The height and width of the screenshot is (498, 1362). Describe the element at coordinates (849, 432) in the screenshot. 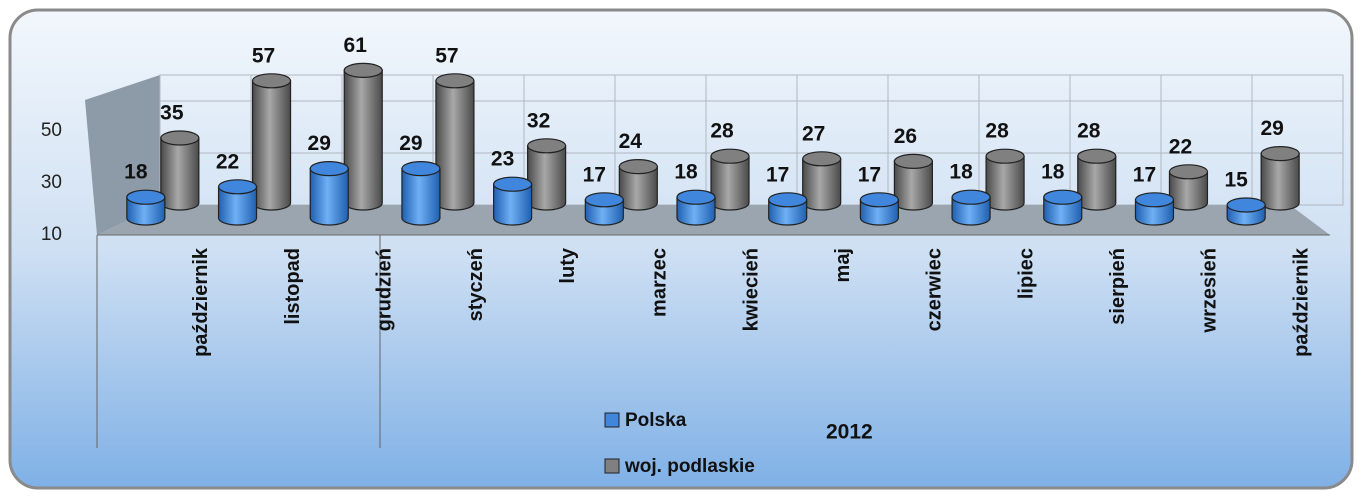

I see `annotation: 2012` at that location.